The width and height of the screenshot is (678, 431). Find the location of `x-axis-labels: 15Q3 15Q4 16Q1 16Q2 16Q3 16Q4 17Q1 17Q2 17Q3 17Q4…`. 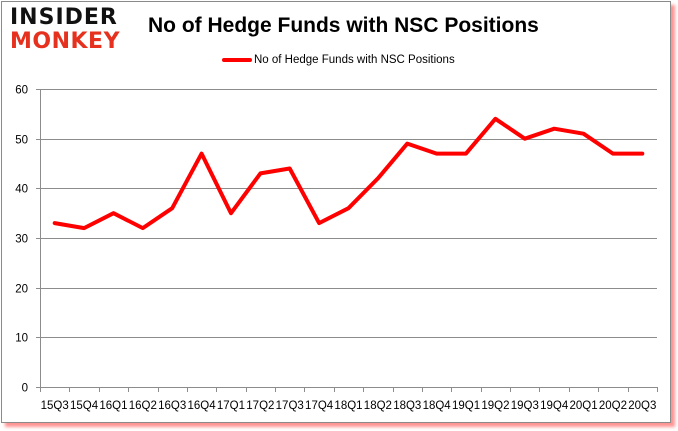

x-axis-labels: 15Q3 15Q4 16Q1 16Q2 16Q3 16Q4 17Q1 17Q2 17Q3 17Q4… is located at coordinates (349, 406).